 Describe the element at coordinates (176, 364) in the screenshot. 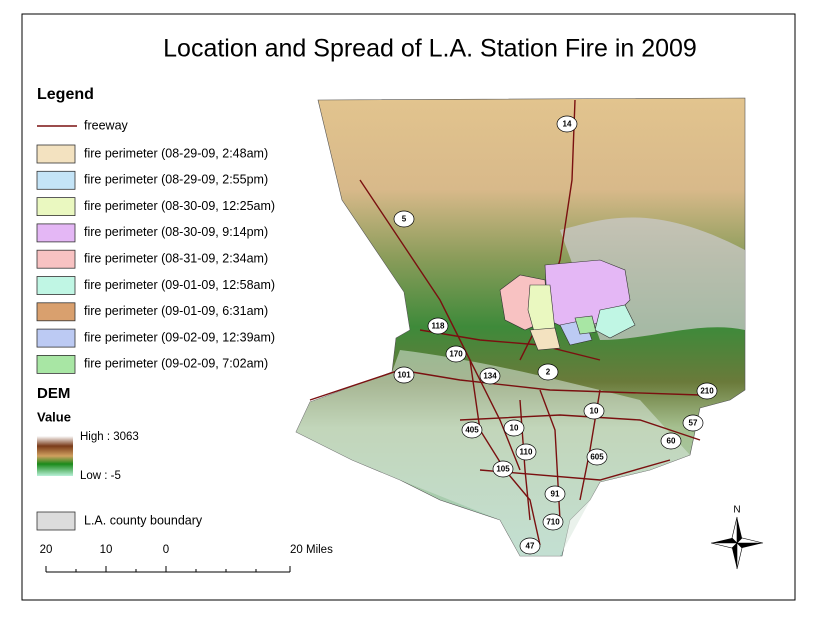

I see `legend-label: fire perimeter (09-02-09, 7:02am)` at that location.